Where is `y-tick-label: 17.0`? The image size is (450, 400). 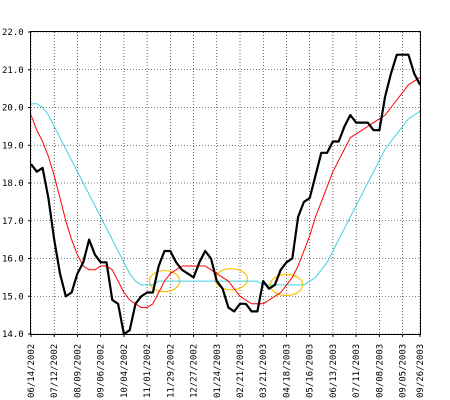 y-tick-label: 17.0 is located at coordinates (13, 222).